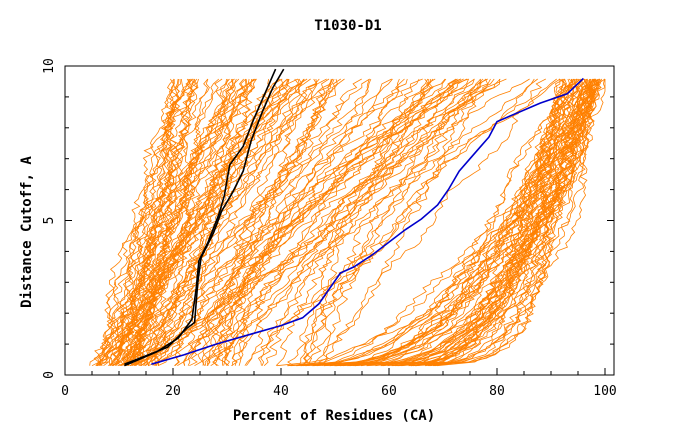  What do you see at coordinates (497, 391) in the screenshot?
I see `x-tick-label: 80` at bounding box center [497, 391].